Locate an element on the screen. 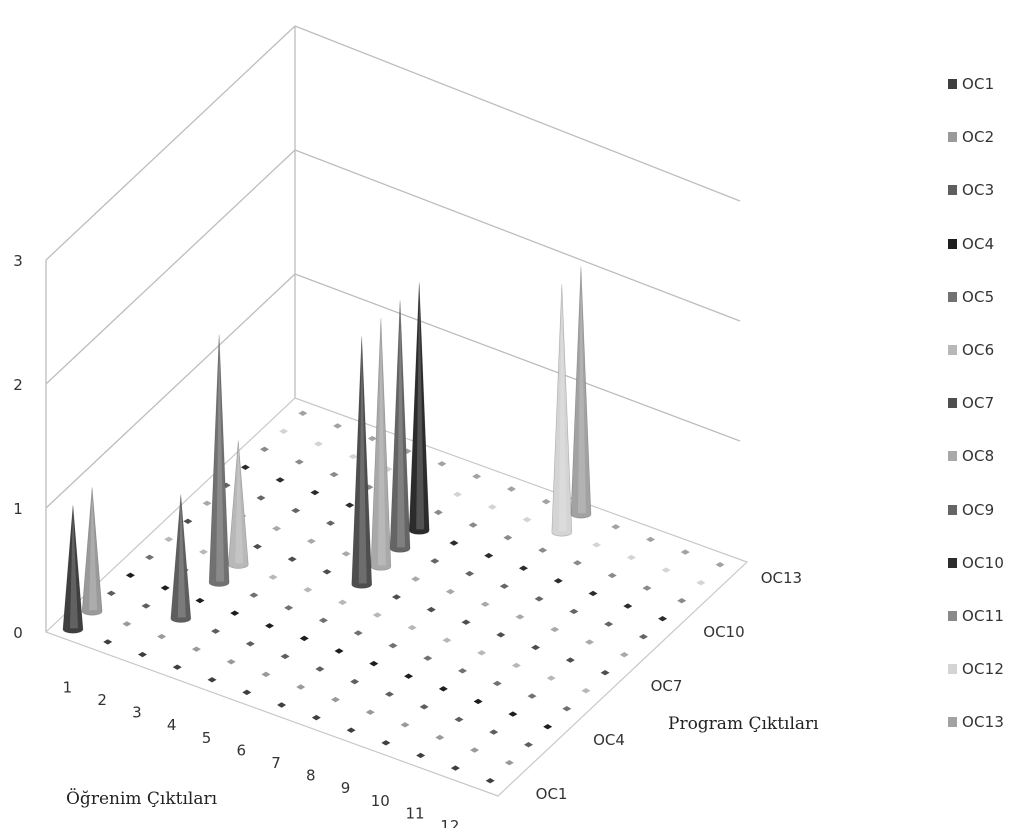  x-tick-label: 1 is located at coordinates (68, 687).